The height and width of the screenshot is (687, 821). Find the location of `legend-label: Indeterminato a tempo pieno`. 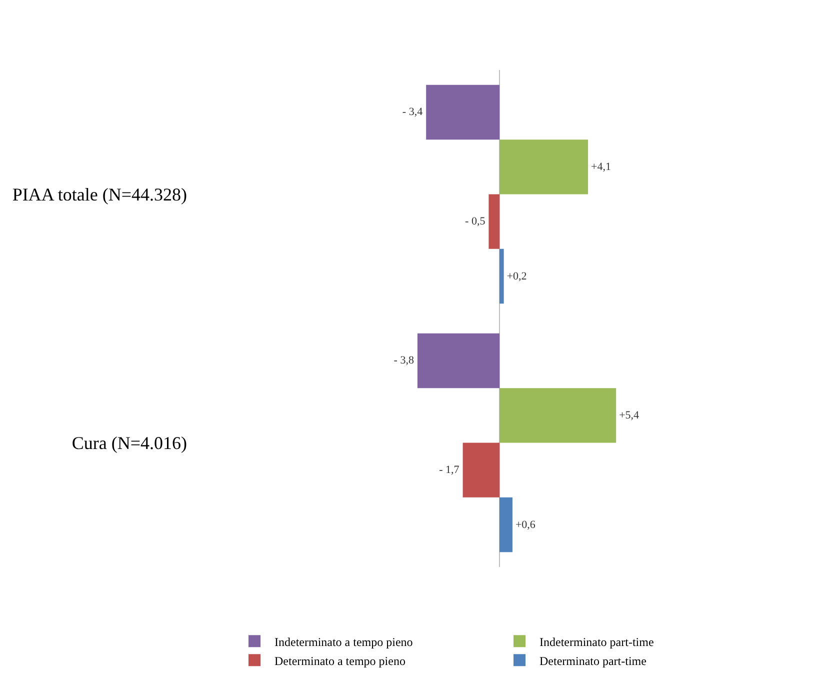

legend-label: Indeterminato a tempo pieno is located at coordinates (343, 641).